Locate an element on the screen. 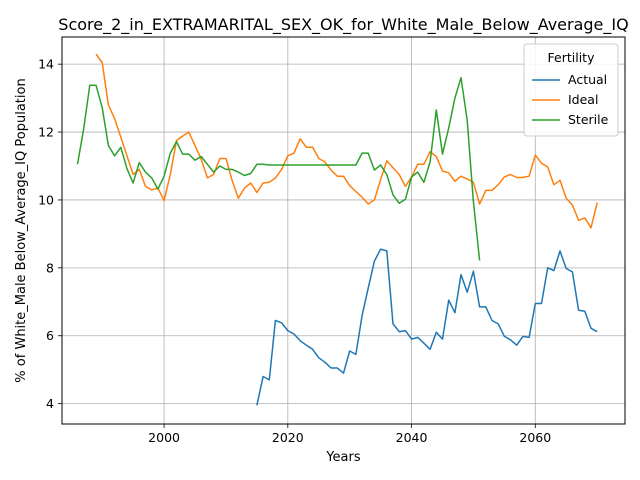  x-tick-label: 2000 is located at coordinates (164, 437).